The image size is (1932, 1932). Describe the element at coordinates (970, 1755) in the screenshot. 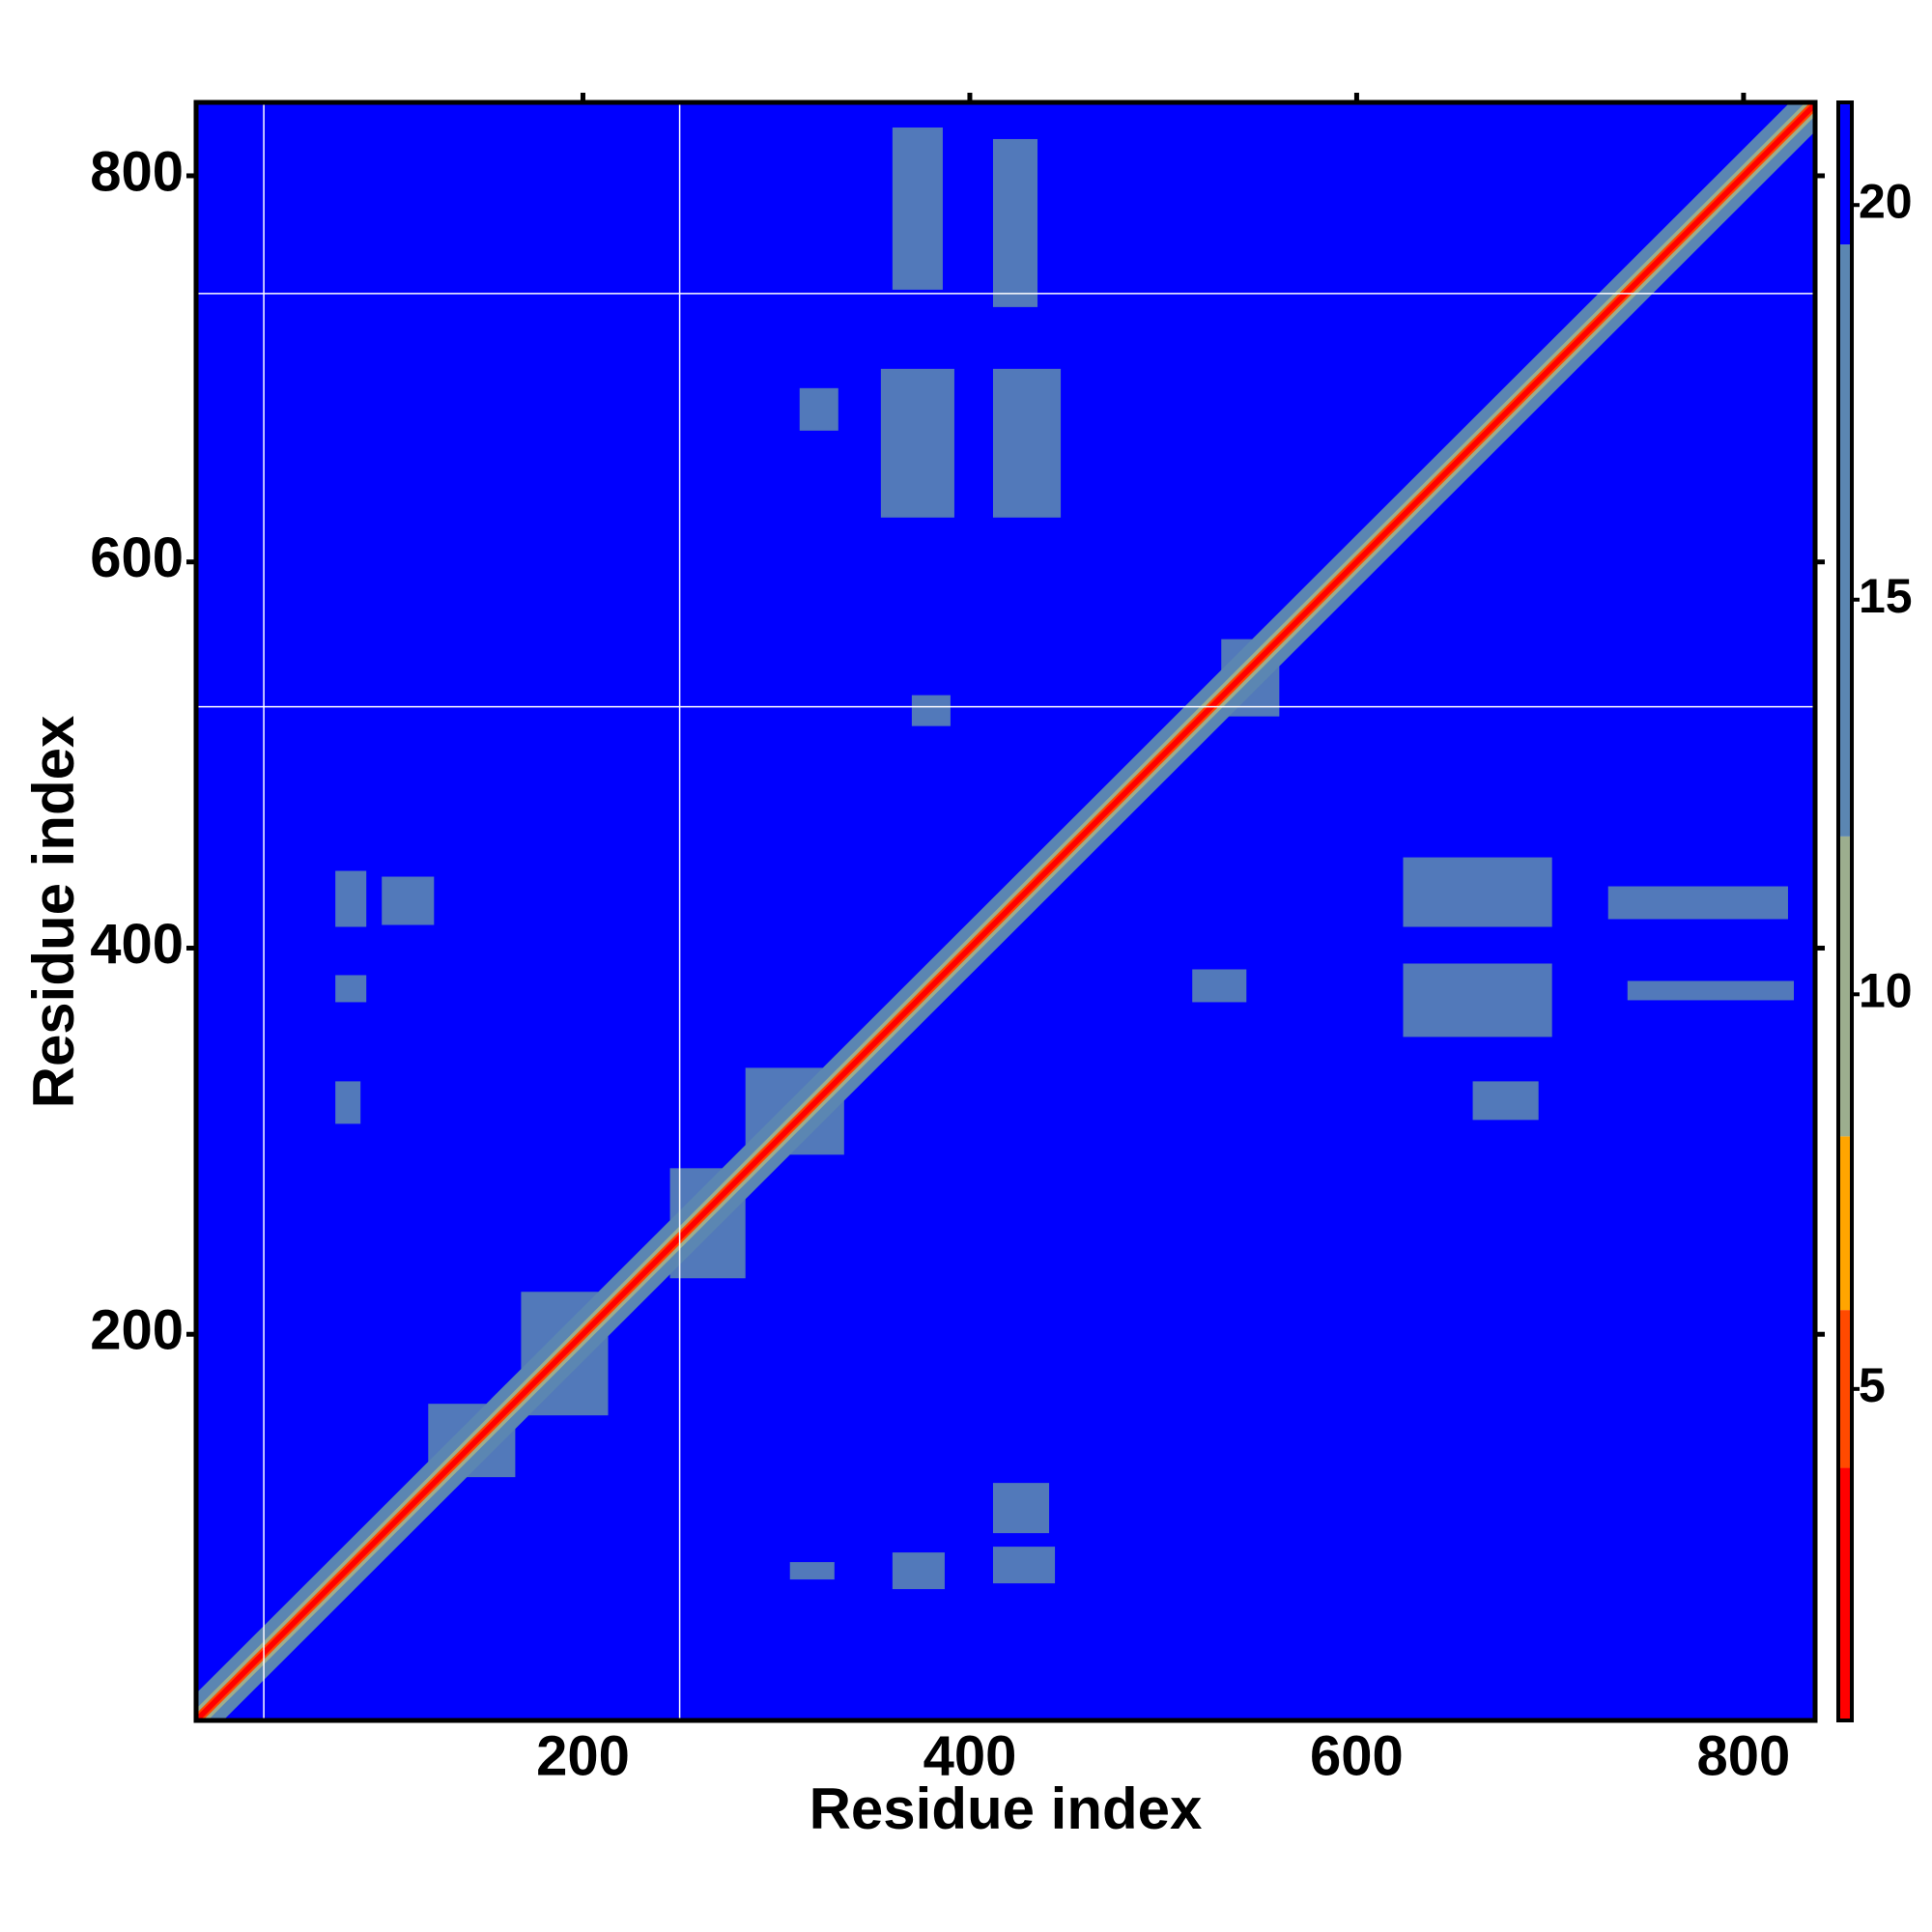

I see `x-tick-label: 400` at that location.